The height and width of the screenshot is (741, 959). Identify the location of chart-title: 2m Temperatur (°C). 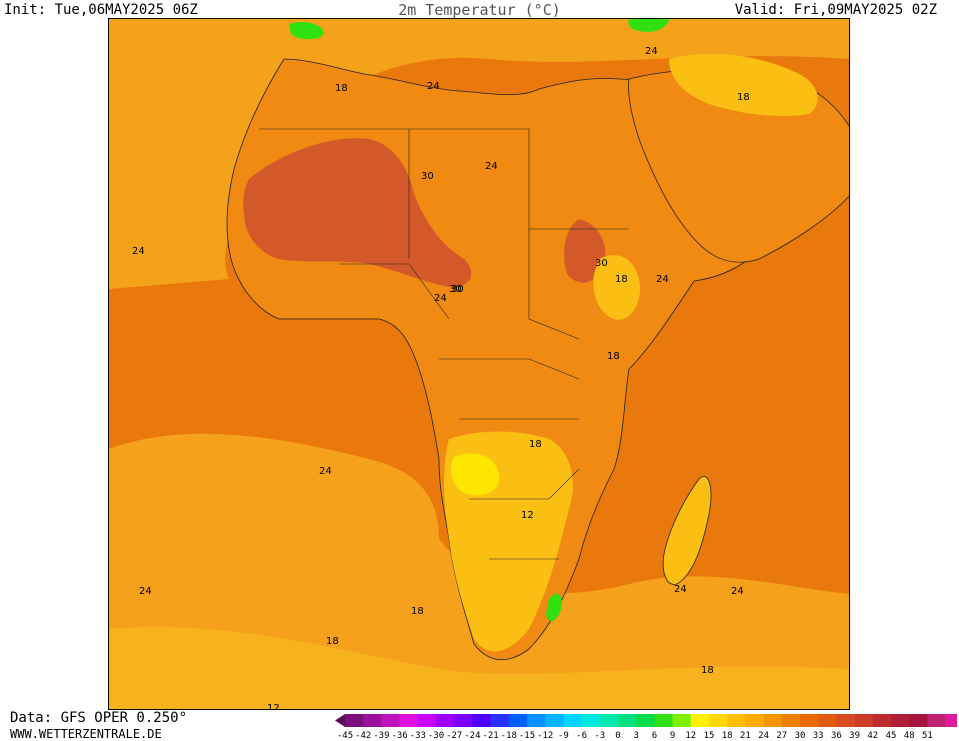
(479, 10).